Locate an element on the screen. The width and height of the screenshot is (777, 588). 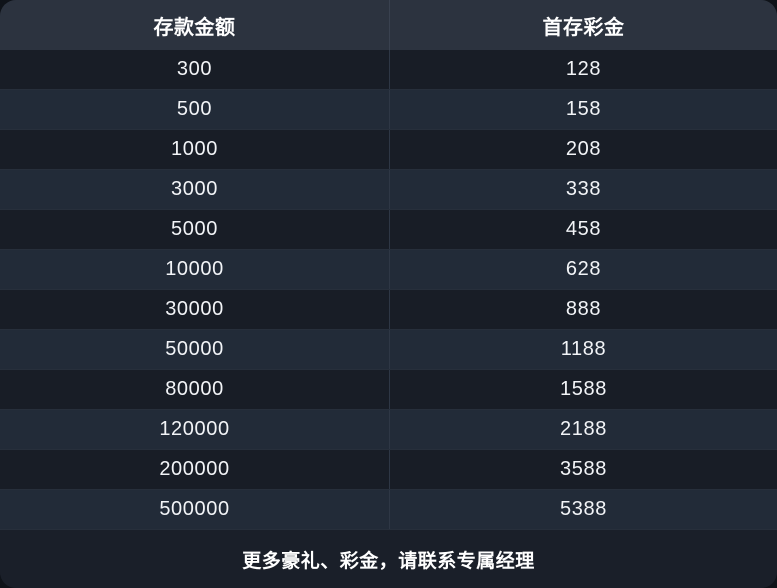
cell-bonus-amount: 1588 is located at coordinates (583, 389).